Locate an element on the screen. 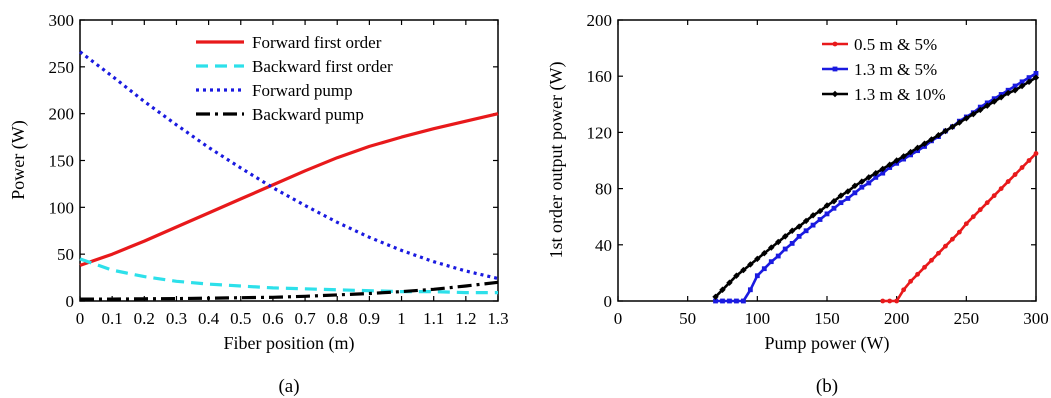 The width and height of the screenshot is (1051, 398). legend-label-3: 1.3 m & 10% is located at coordinates (900, 94).